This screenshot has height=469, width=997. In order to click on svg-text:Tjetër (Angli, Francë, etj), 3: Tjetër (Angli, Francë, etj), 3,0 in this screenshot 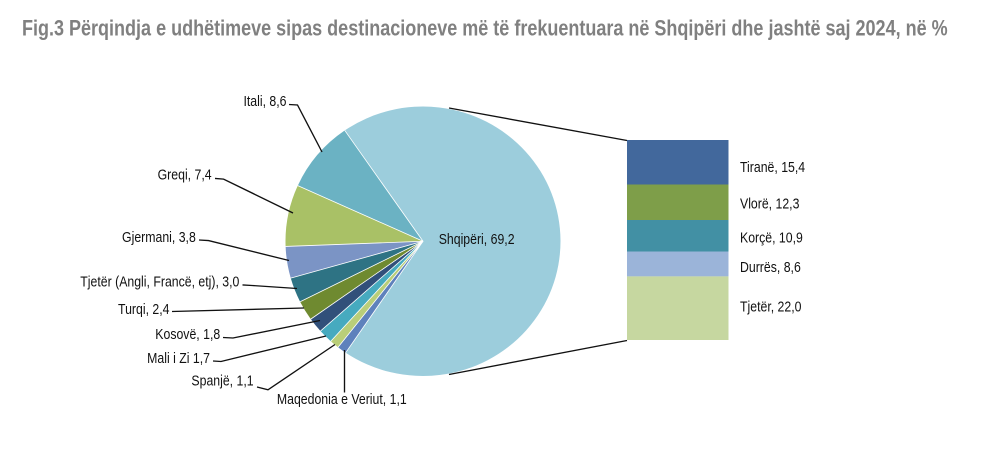, I will do `click(159, 281)`.